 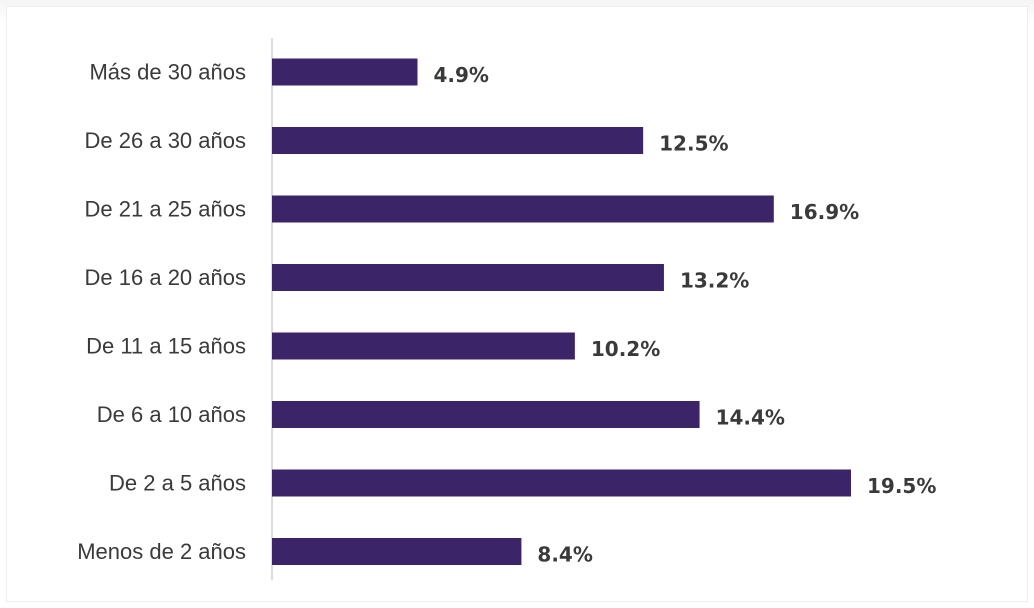 What do you see at coordinates (165, 277) in the screenshot?
I see `category-label: De 16 a 20 años` at bounding box center [165, 277].